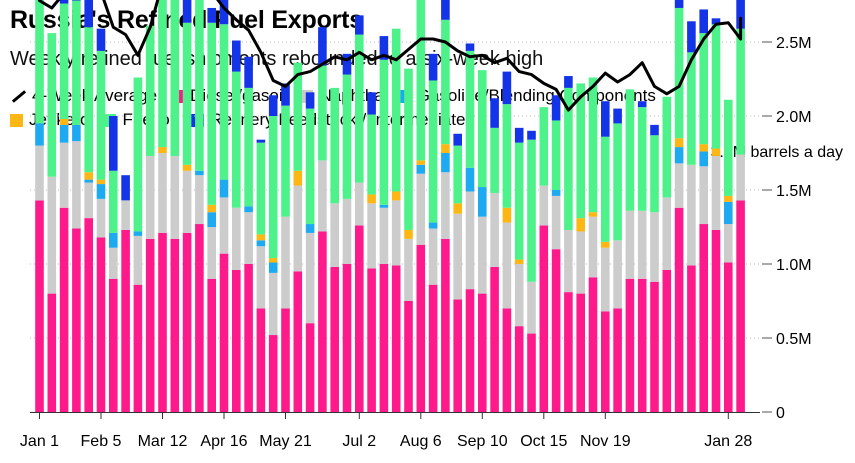 This screenshot has height=463, width=855. What do you see at coordinates (728, 441) in the screenshot?
I see `x-tick-label: Jan 28` at bounding box center [728, 441].